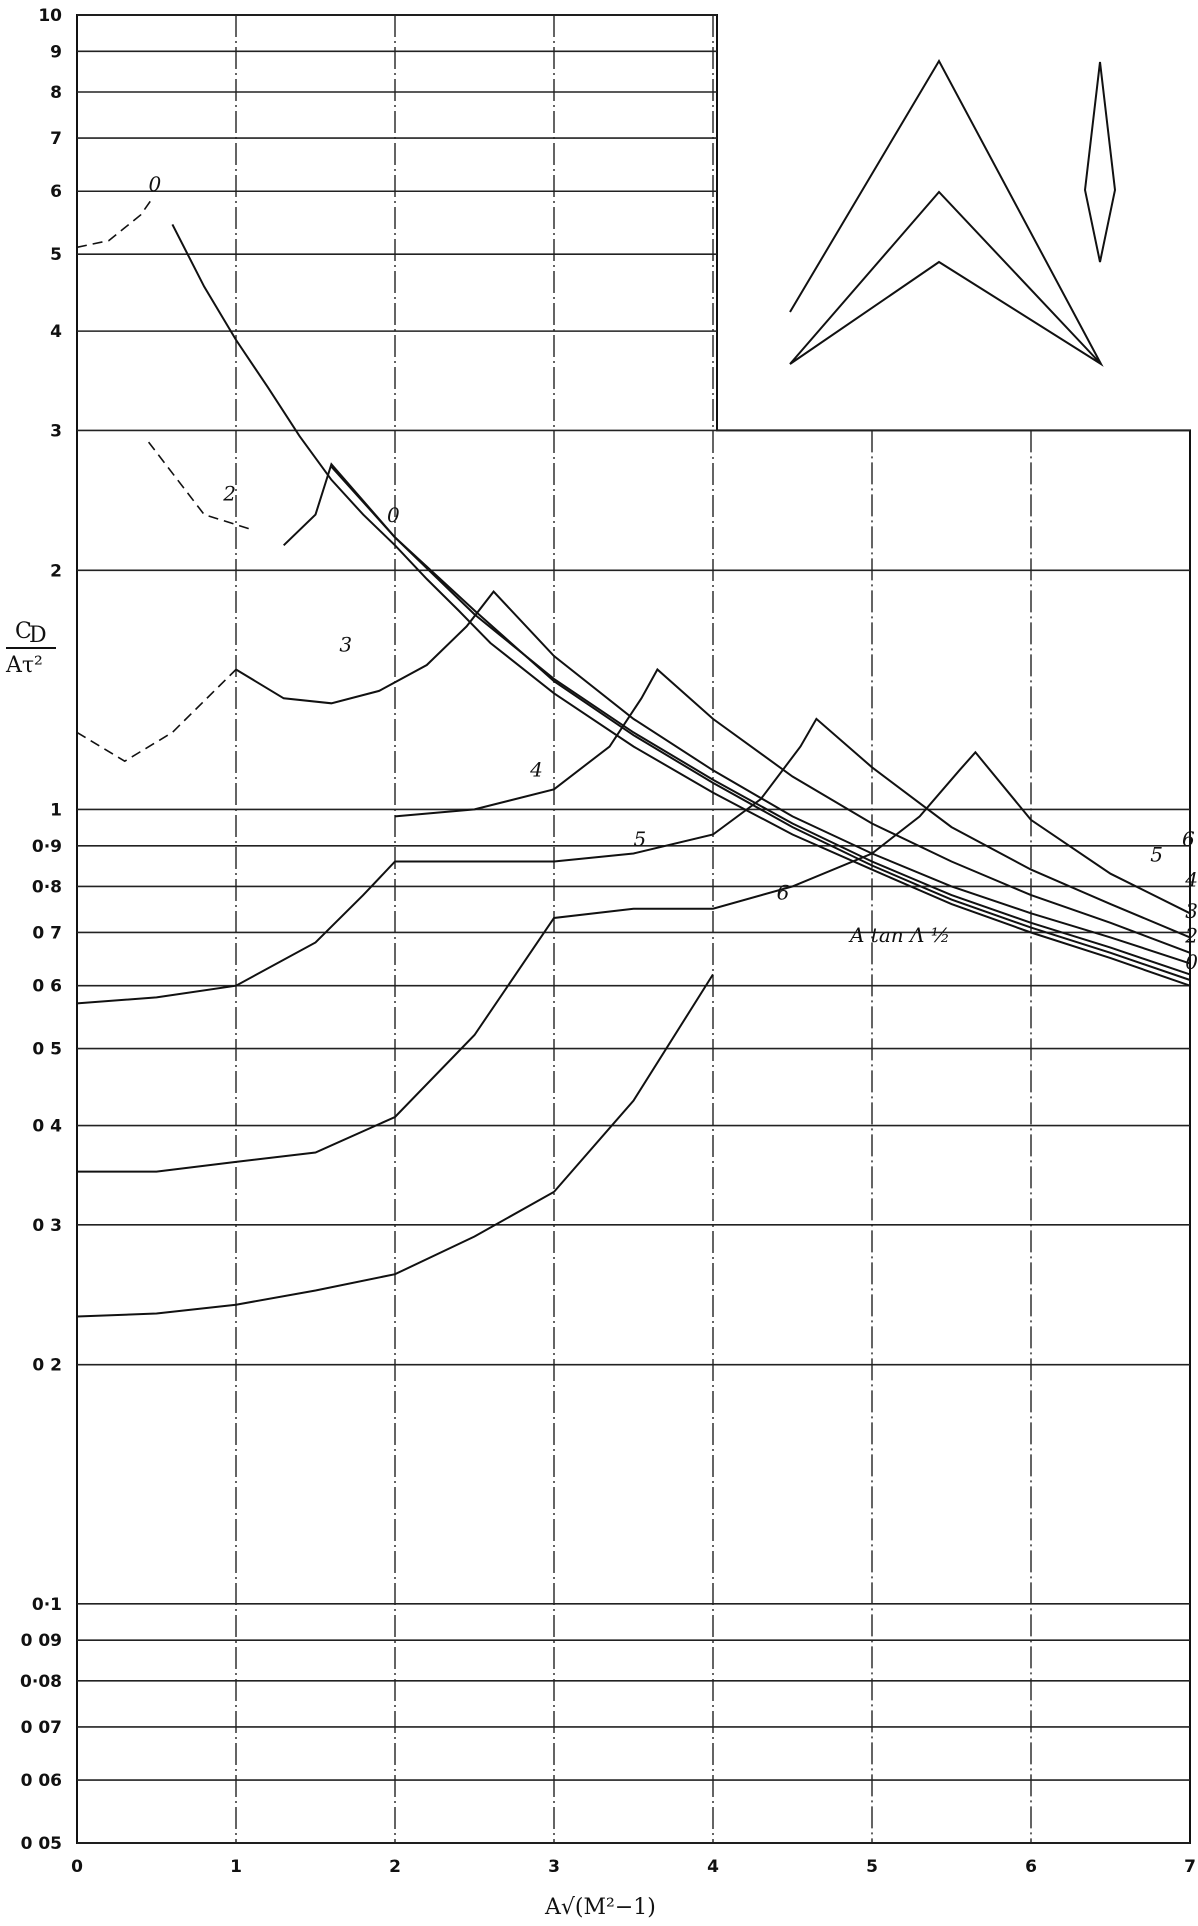 Image resolution: width=1198 pixels, height=1926 pixels. What do you see at coordinates (41, 1728) in the screenshot?
I see `y-tick-label-2: 0 07` at bounding box center [41, 1728].